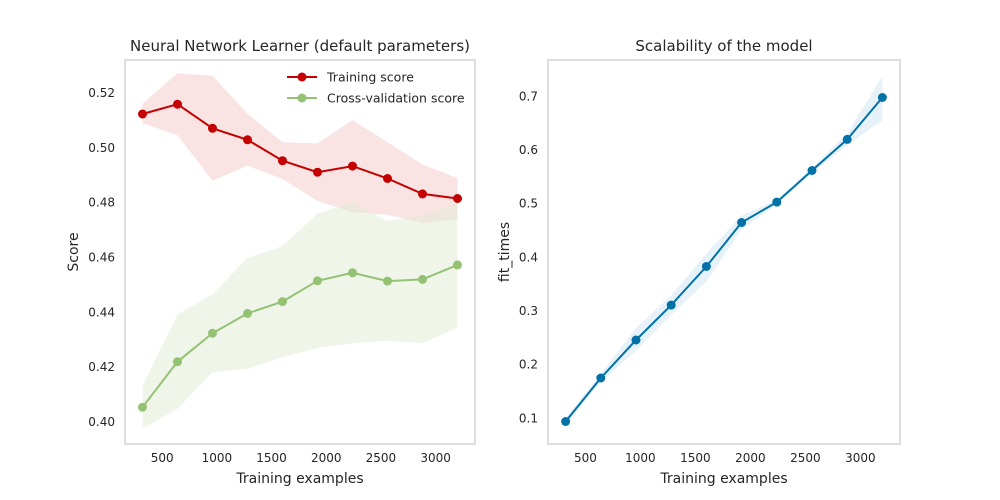 The height and width of the screenshot is (500, 1000). What do you see at coordinates (302, 77) in the screenshot?
I see `legend-training-marker` at bounding box center [302, 77].